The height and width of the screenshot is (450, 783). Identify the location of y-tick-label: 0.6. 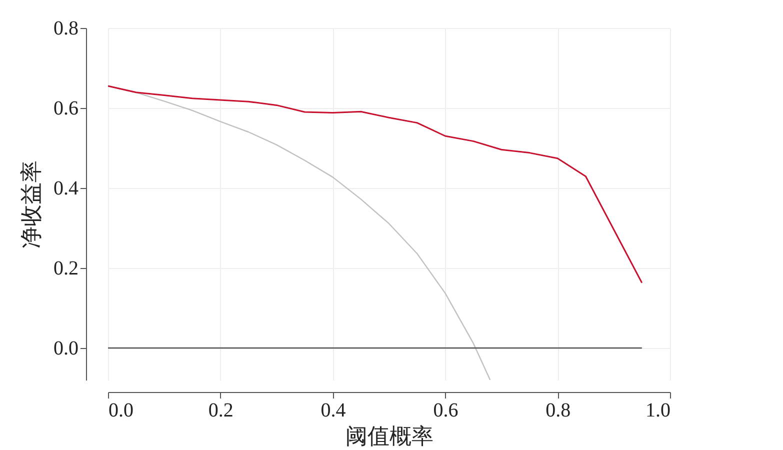
(66, 109).